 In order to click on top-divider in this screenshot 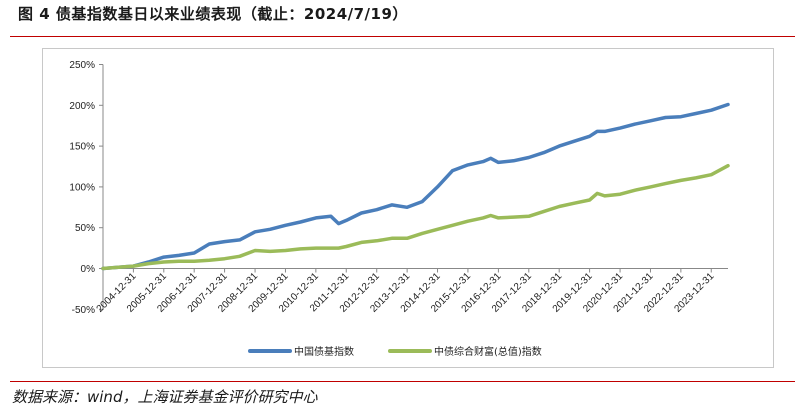, I will do `click(402, 36)`.